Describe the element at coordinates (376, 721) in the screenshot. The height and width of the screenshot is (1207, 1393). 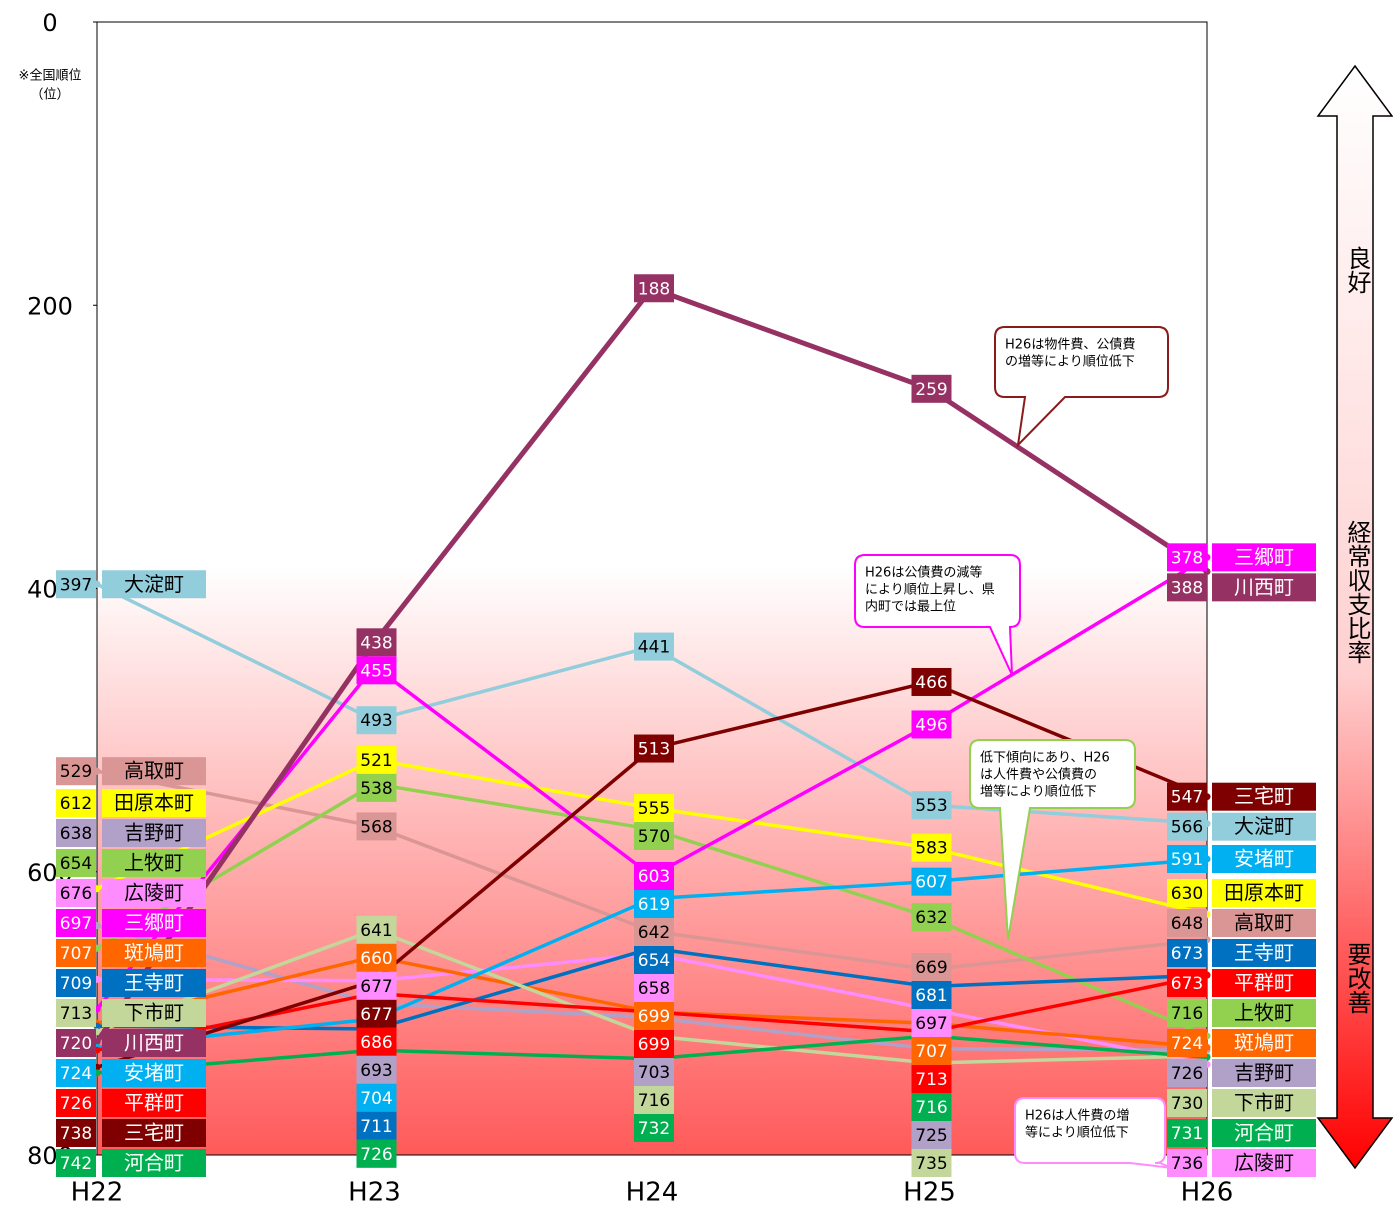
I see `value-label: 493` at that location.